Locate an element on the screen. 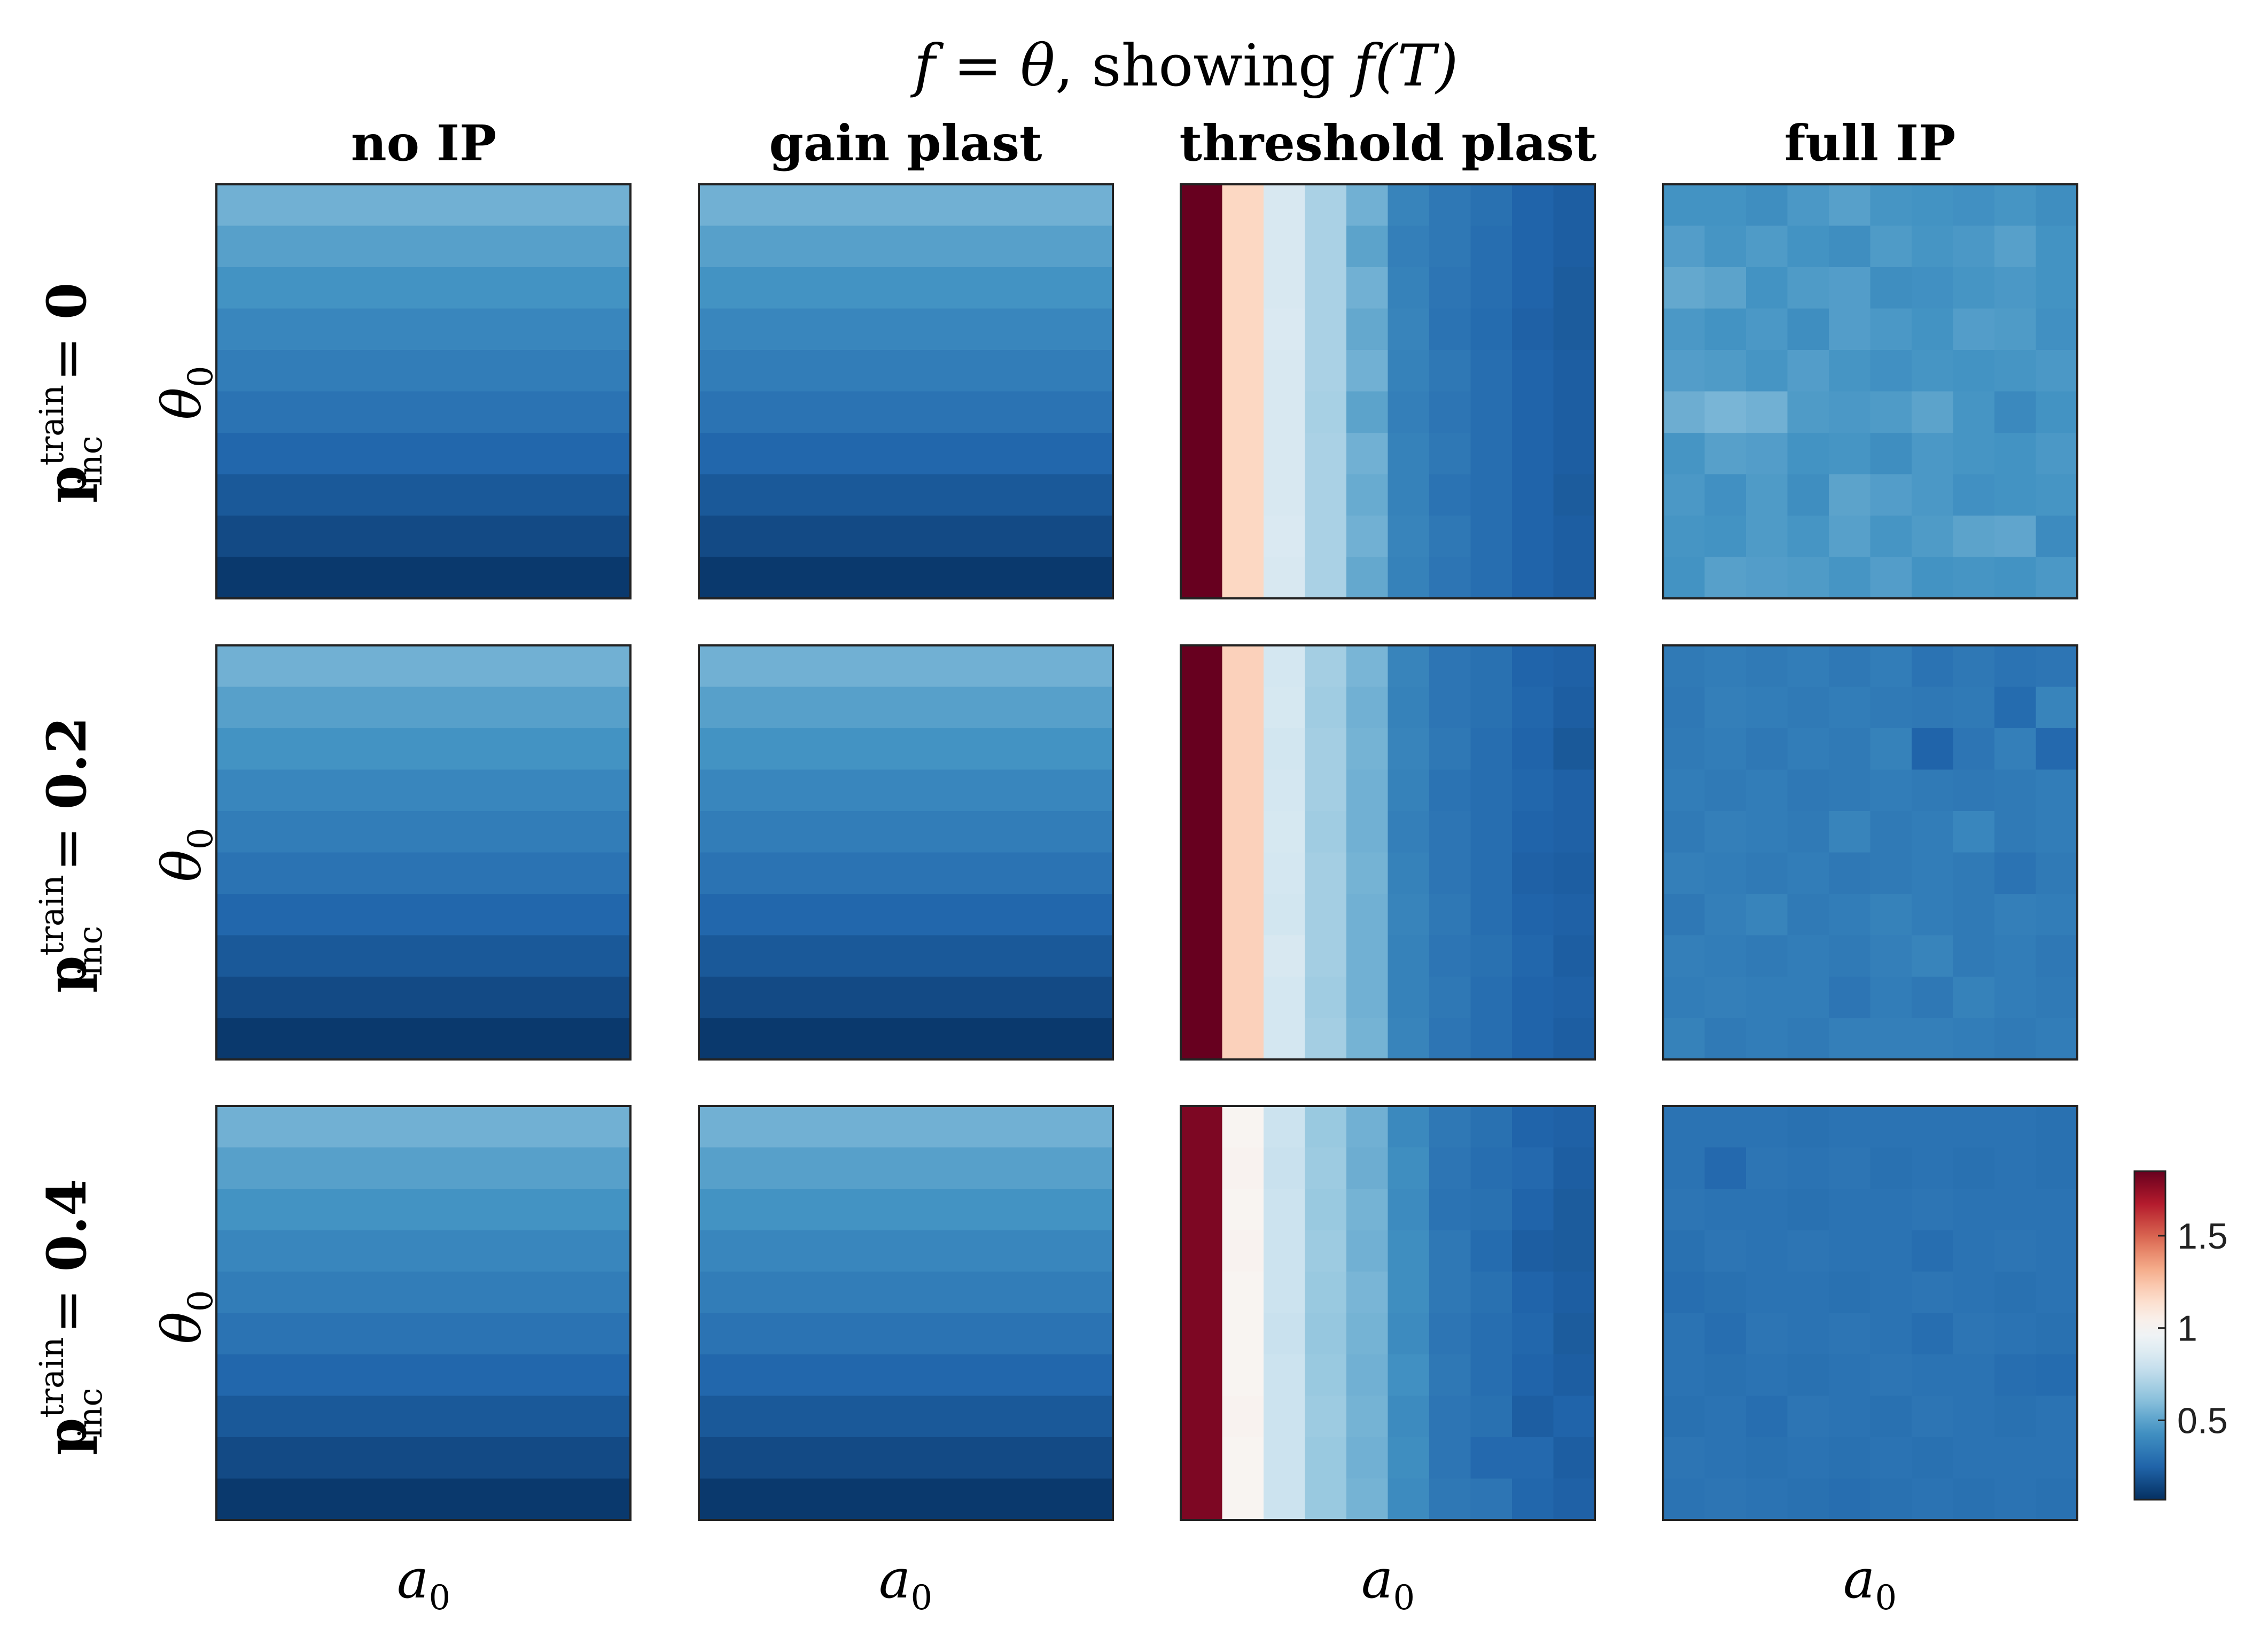 The width and height of the screenshot is (2268, 1637). row-label-value: 0.2 is located at coordinates (66, 763).